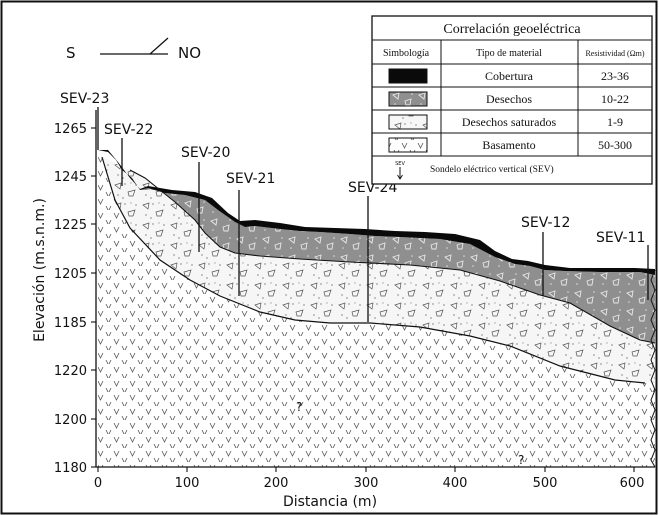 The image size is (659, 515). I want to click on x-tick-label: 200, so click(276, 483).